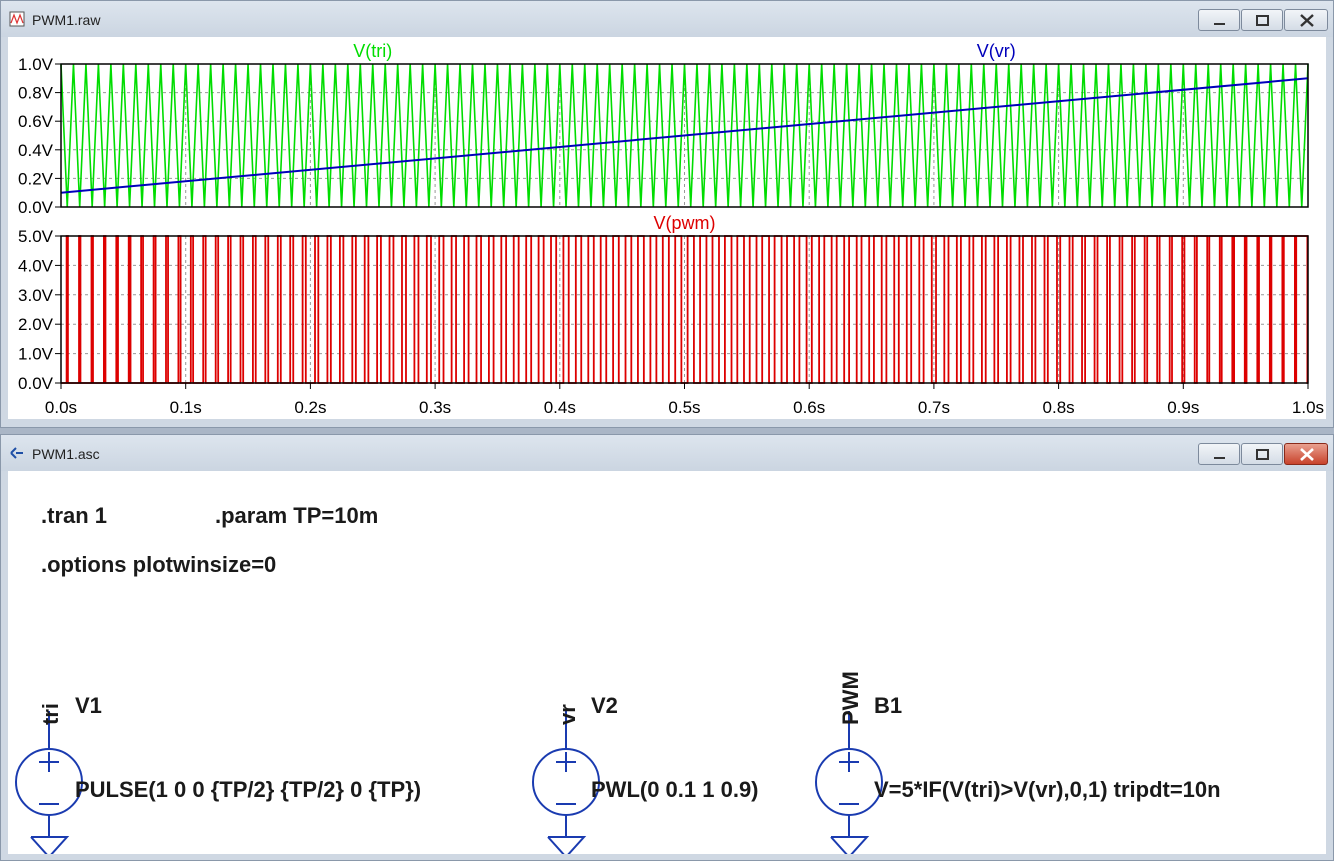 The width and height of the screenshot is (1334, 861). I want to click on component-name-v1: V1, so click(88, 705).